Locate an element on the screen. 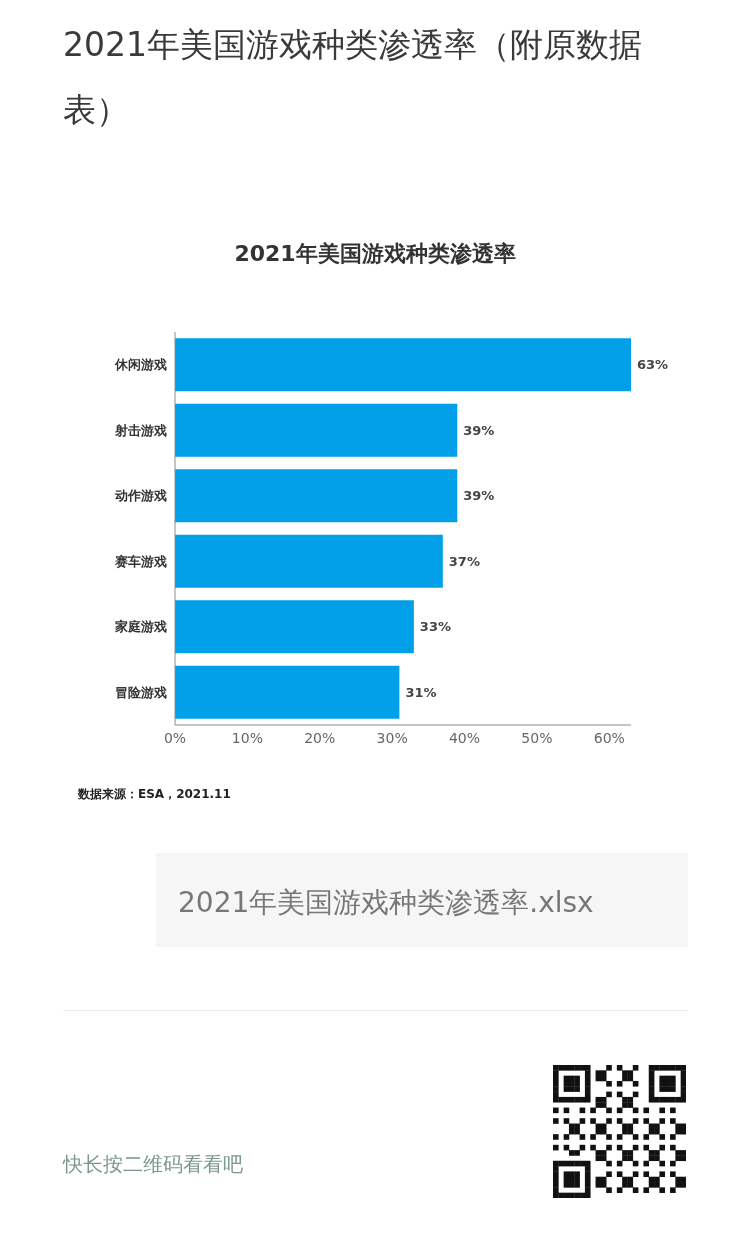 The width and height of the screenshot is (750, 1251). text: 2021年美国游戏种类渗透率（附原数据表） is located at coordinates (353, 77).